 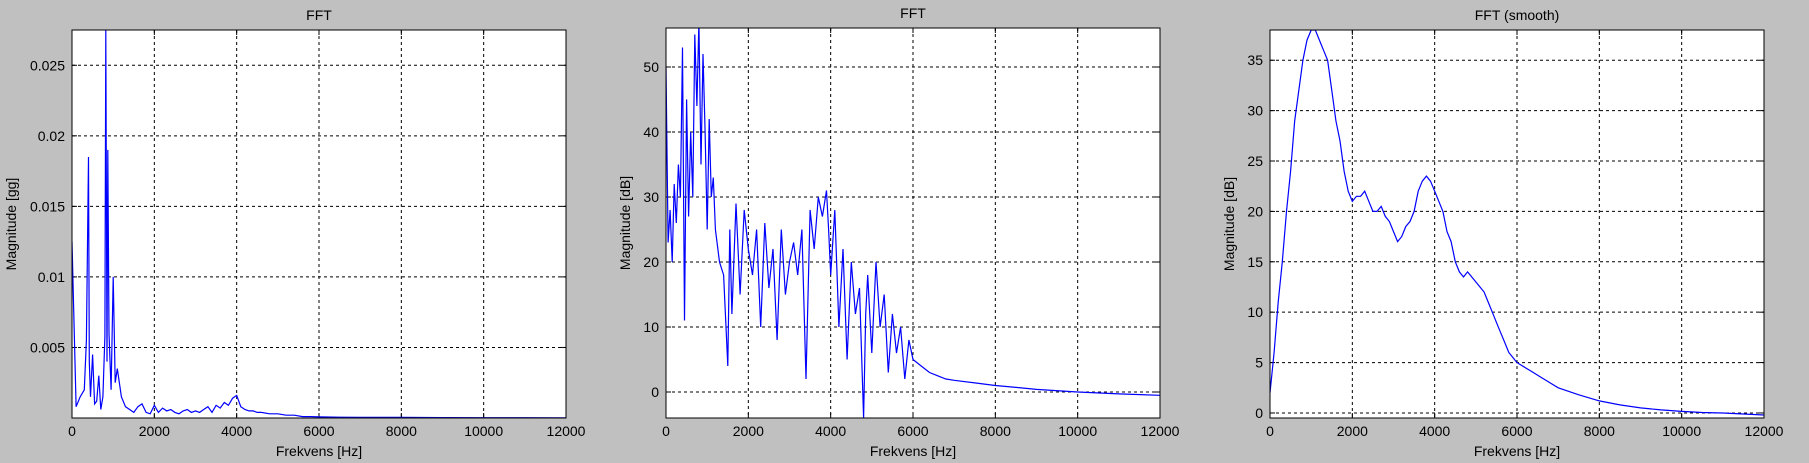 I want to click on y-tick-label: 40, so click(x=651, y=132).